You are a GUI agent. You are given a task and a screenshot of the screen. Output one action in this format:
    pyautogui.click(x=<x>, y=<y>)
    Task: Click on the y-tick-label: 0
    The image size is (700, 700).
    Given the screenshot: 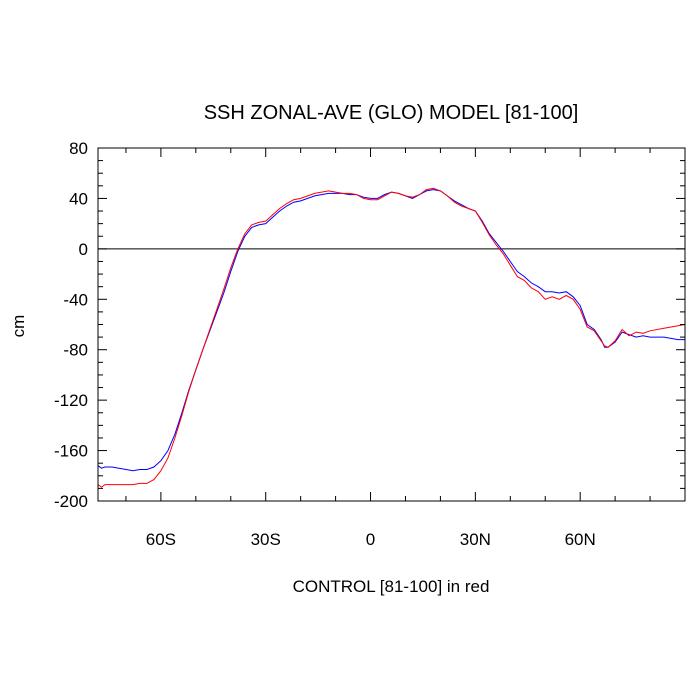 What is the action you would take?
    pyautogui.click(x=83, y=249)
    